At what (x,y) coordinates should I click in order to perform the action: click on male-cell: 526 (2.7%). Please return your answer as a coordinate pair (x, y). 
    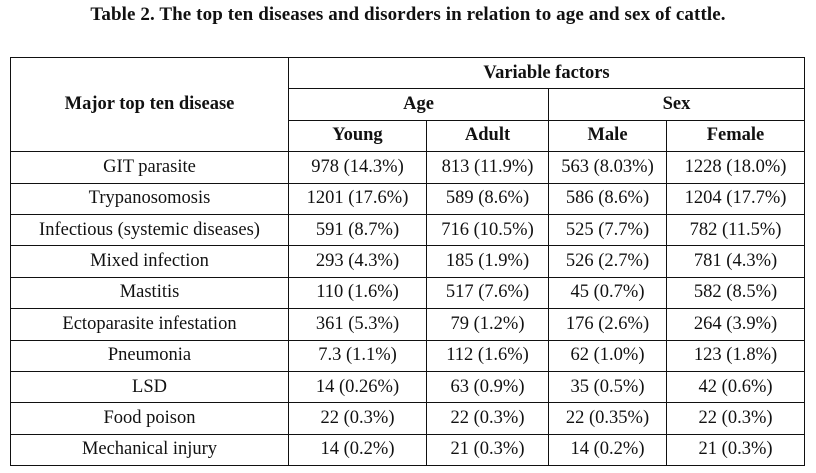
    Looking at the image, I should click on (607, 261).